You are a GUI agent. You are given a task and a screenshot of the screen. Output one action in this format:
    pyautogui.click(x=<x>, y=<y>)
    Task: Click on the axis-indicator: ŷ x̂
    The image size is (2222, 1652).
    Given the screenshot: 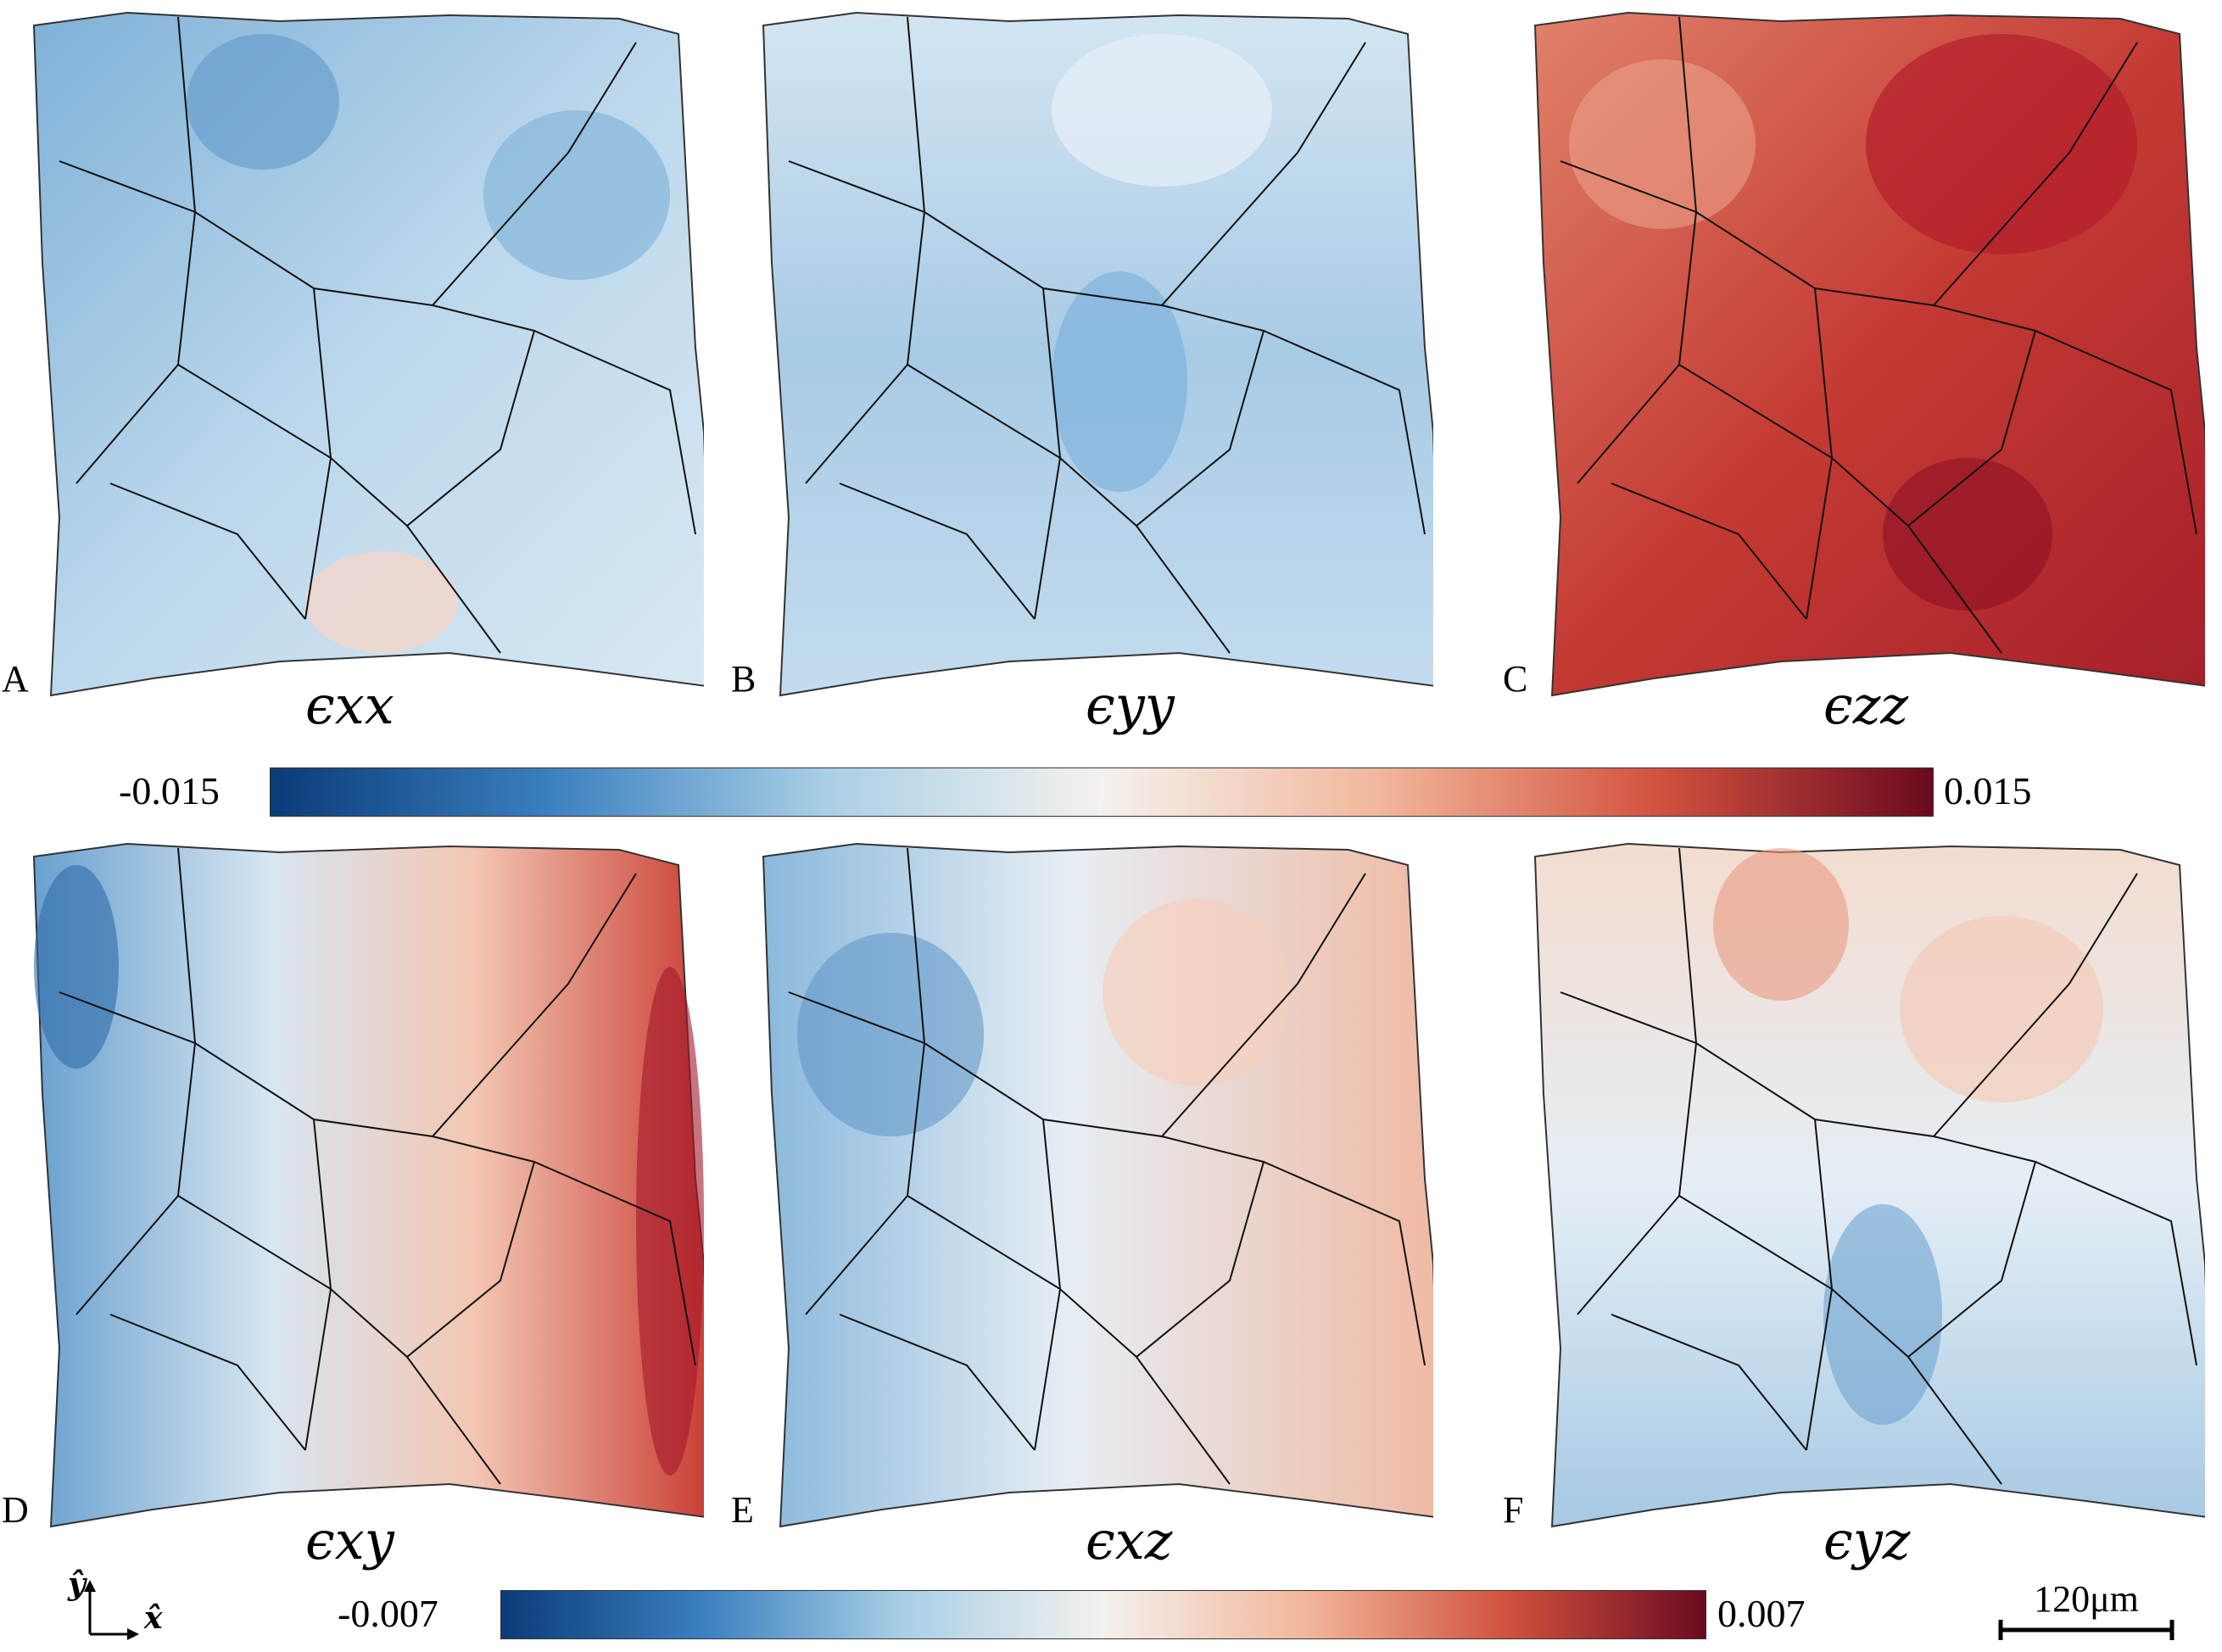 What is the action you would take?
    pyautogui.click(x=130, y=1603)
    